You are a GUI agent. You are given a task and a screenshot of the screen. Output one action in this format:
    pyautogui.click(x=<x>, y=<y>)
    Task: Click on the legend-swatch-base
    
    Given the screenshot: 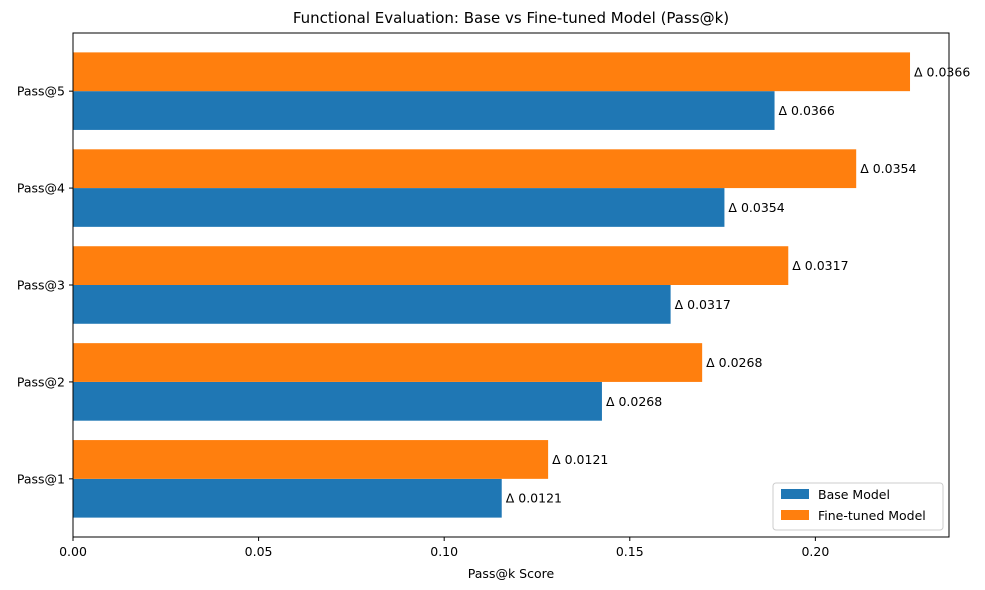 What is the action you would take?
    pyautogui.click(x=795, y=494)
    